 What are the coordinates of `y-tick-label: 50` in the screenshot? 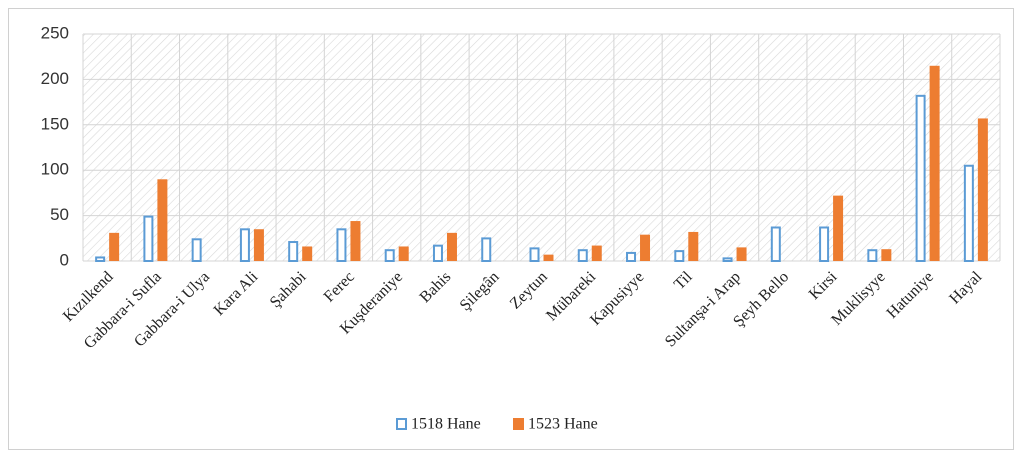 It's located at (59, 214).